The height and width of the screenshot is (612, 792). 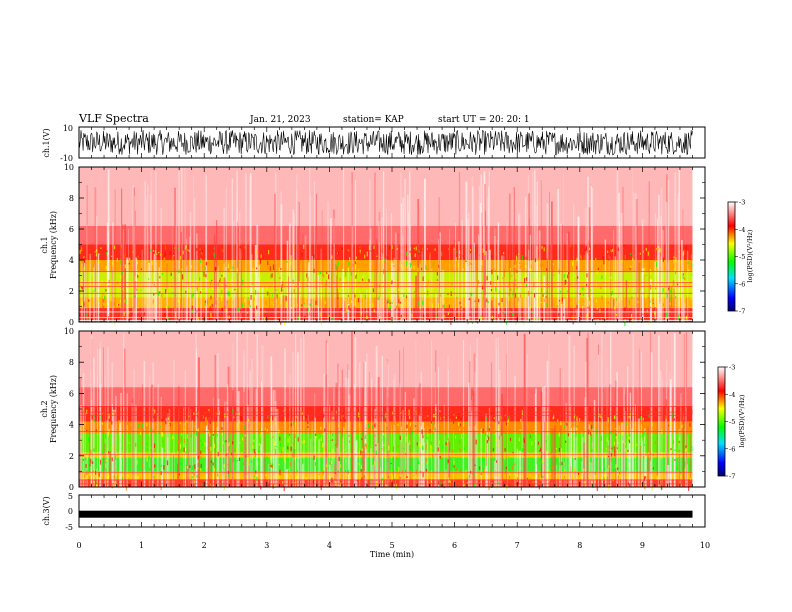 What do you see at coordinates (71, 456) in the screenshot?
I see `y-tick-label: 2` at bounding box center [71, 456].